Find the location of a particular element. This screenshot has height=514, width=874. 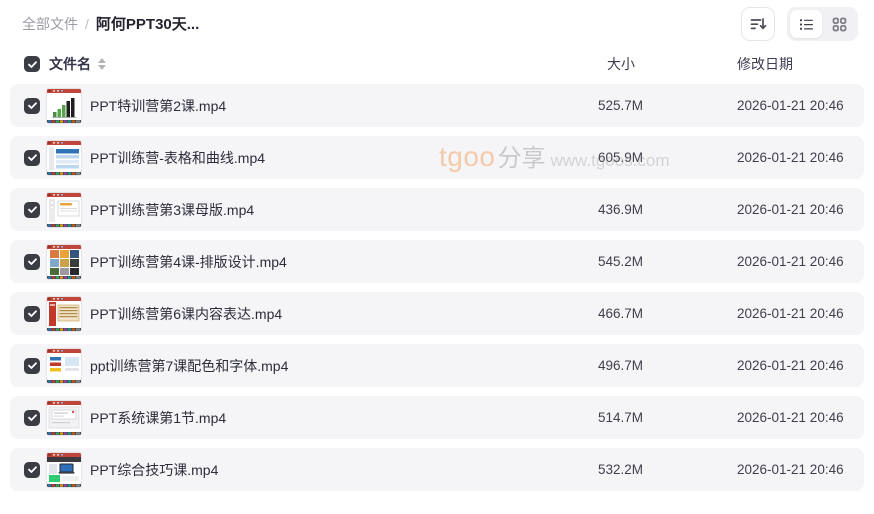

file-name: ppt训练营第7课配色和字体.mp4 is located at coordinates (189, 365).